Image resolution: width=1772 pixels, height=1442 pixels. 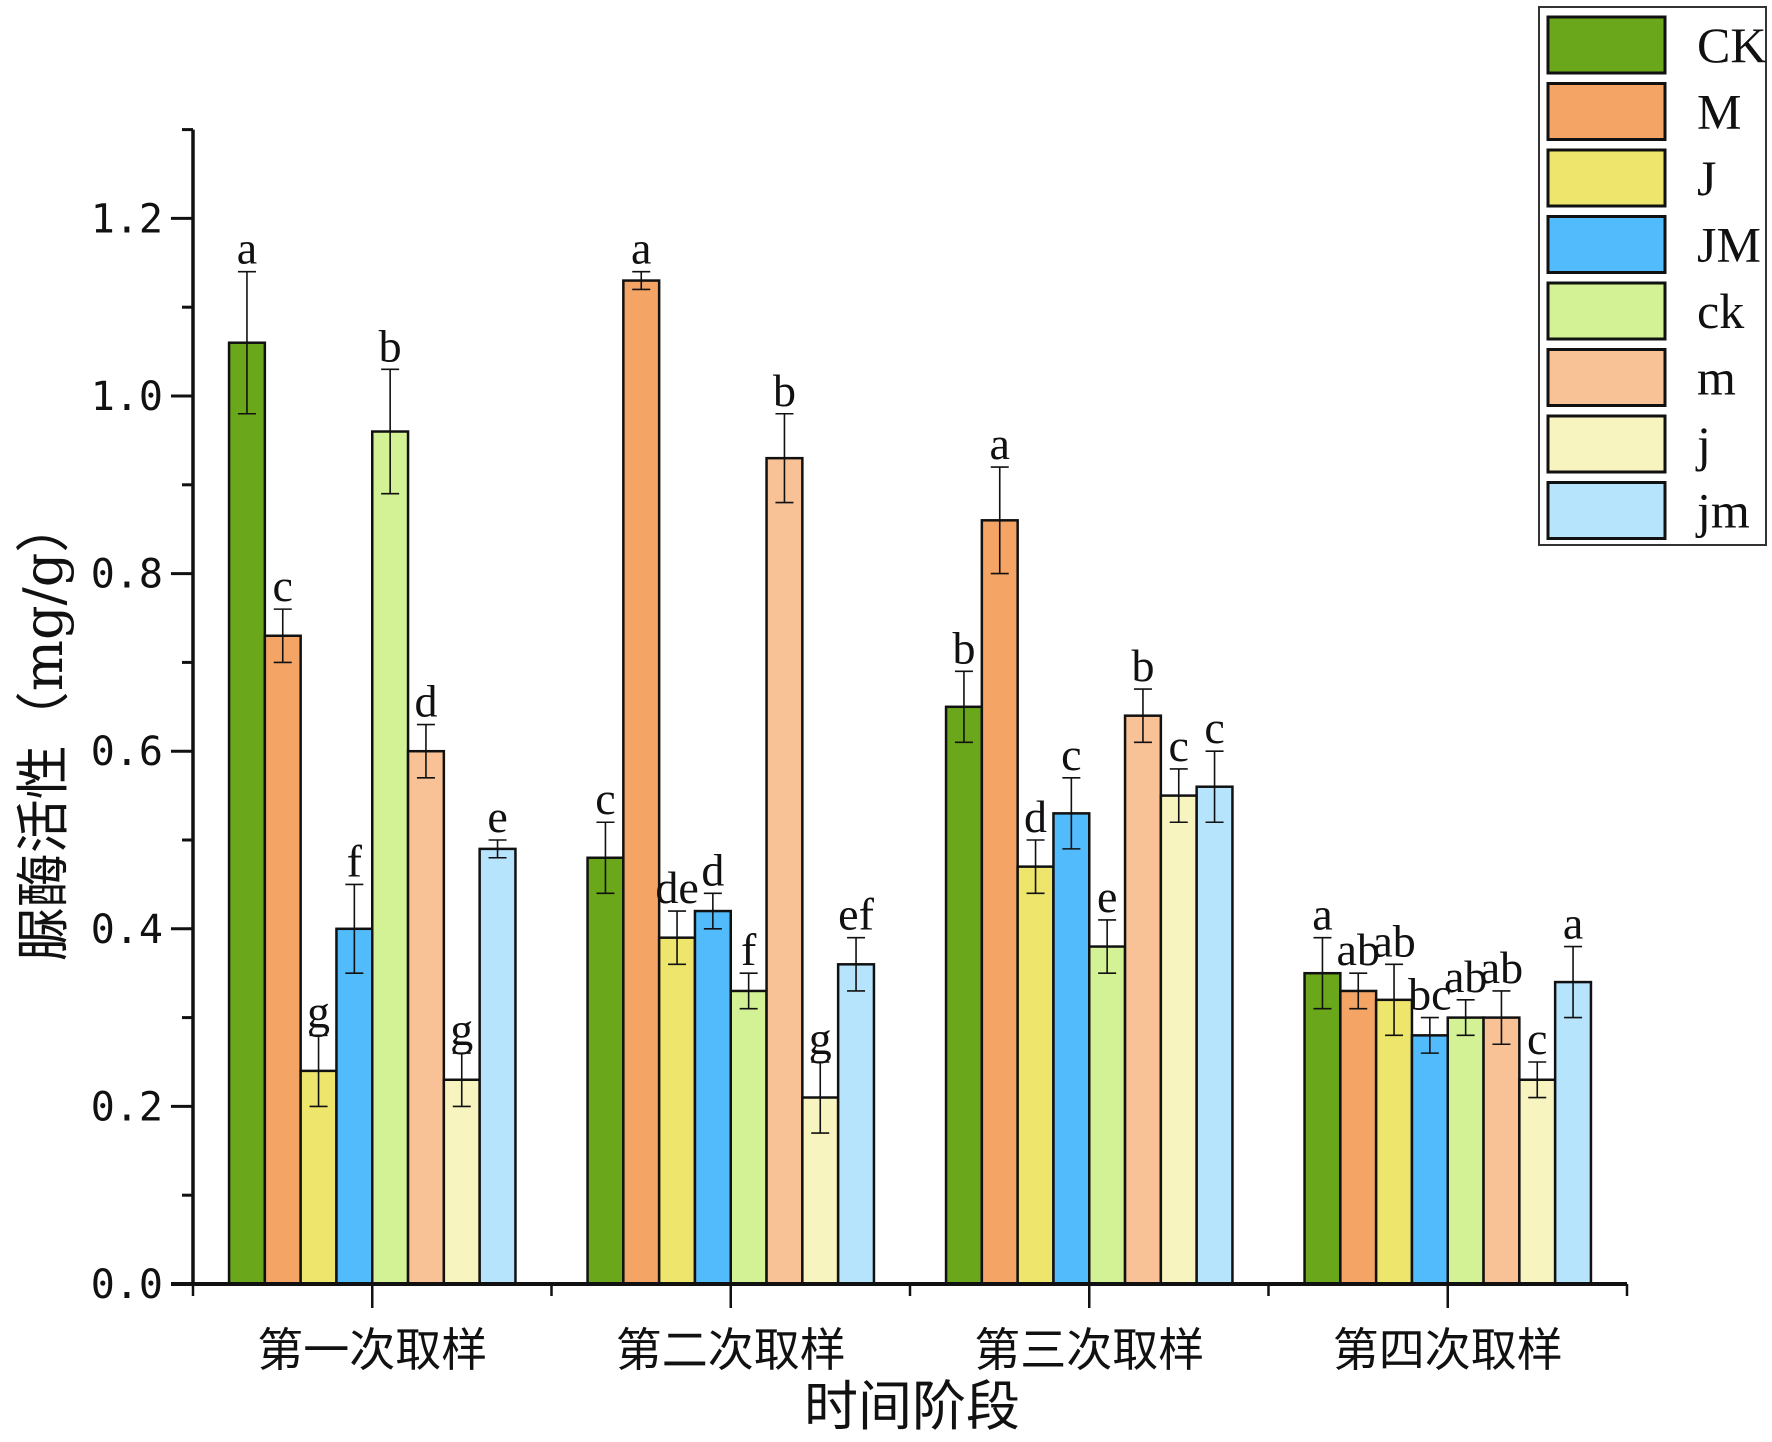 I want to click on significance-letter: de, so click(x=676, y=887).